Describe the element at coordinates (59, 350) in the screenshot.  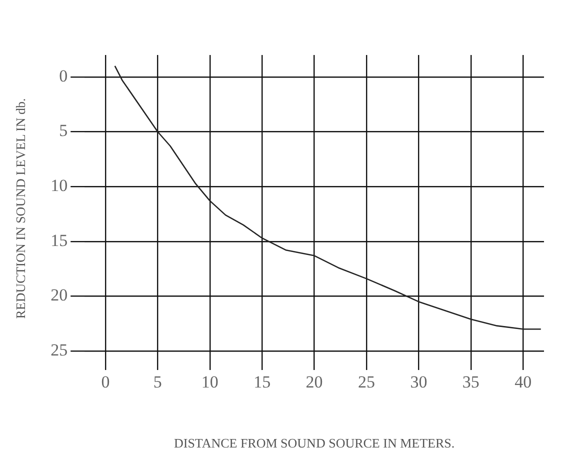
I see `y-tick-label: 25` at that location.